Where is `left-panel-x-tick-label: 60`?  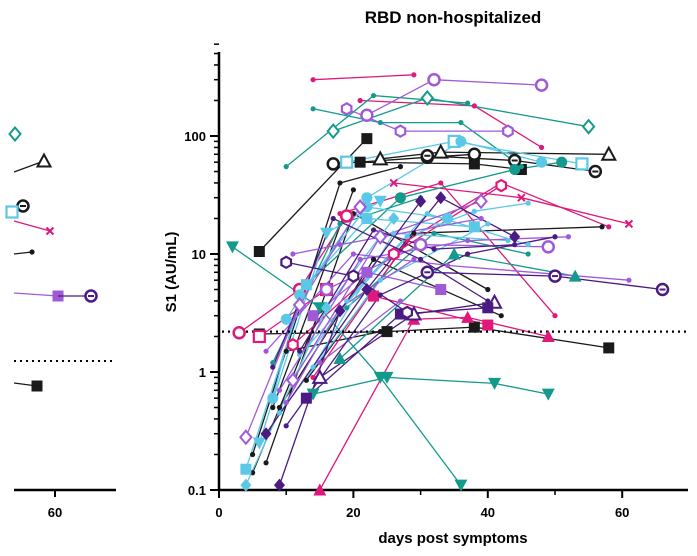
left-panel-x-tick-label: 60 is located at coordinates (55, 512).